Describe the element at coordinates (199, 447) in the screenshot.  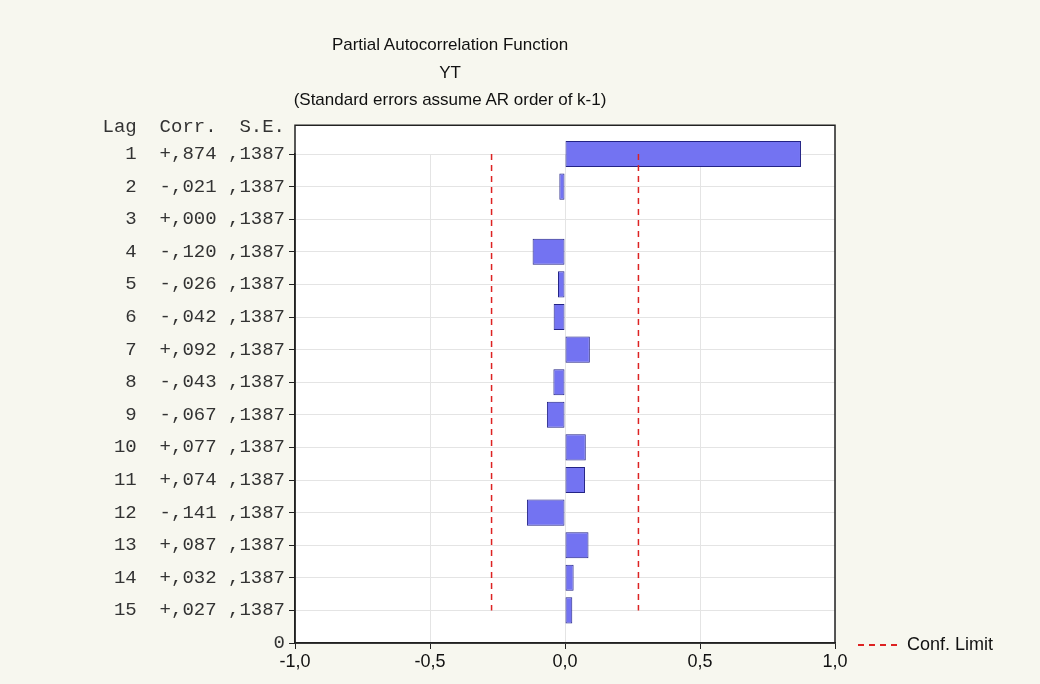
I see `y-tick-label: 10 +,077 ,1387` at that location.